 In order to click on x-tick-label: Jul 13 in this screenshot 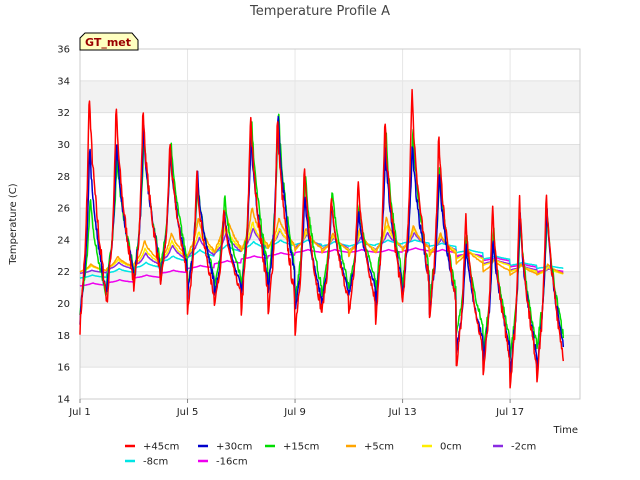, I will do `click(402, 412)`.